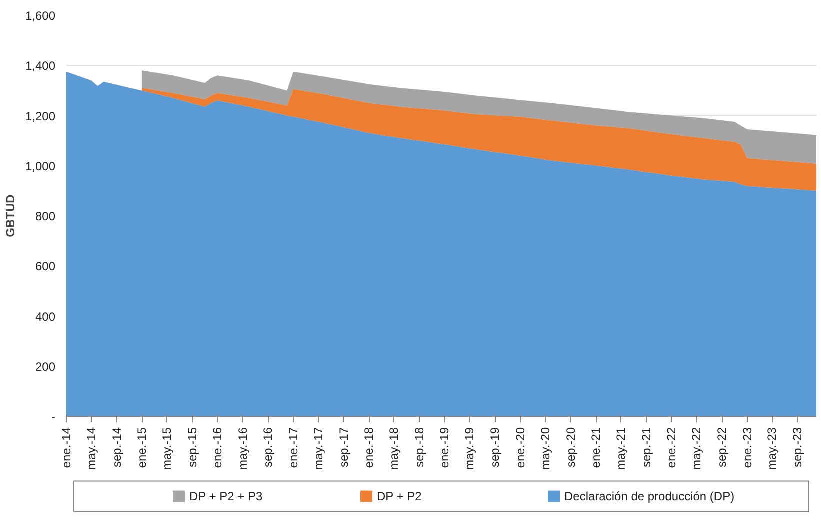 Image resolution: width=821 pixels, height=524 pixels. What do you see at coordinates (369, 447) in the screenshot?
I see `x-tick-label: ene.-18` at bounding box center [369, 447].